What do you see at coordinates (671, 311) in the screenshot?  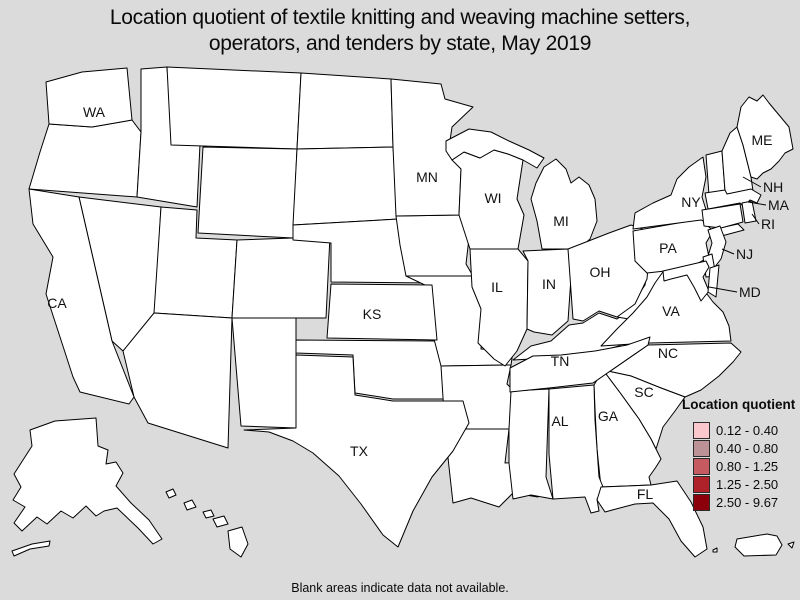 I see `label-va: VA` at bounding box center [671, 311].